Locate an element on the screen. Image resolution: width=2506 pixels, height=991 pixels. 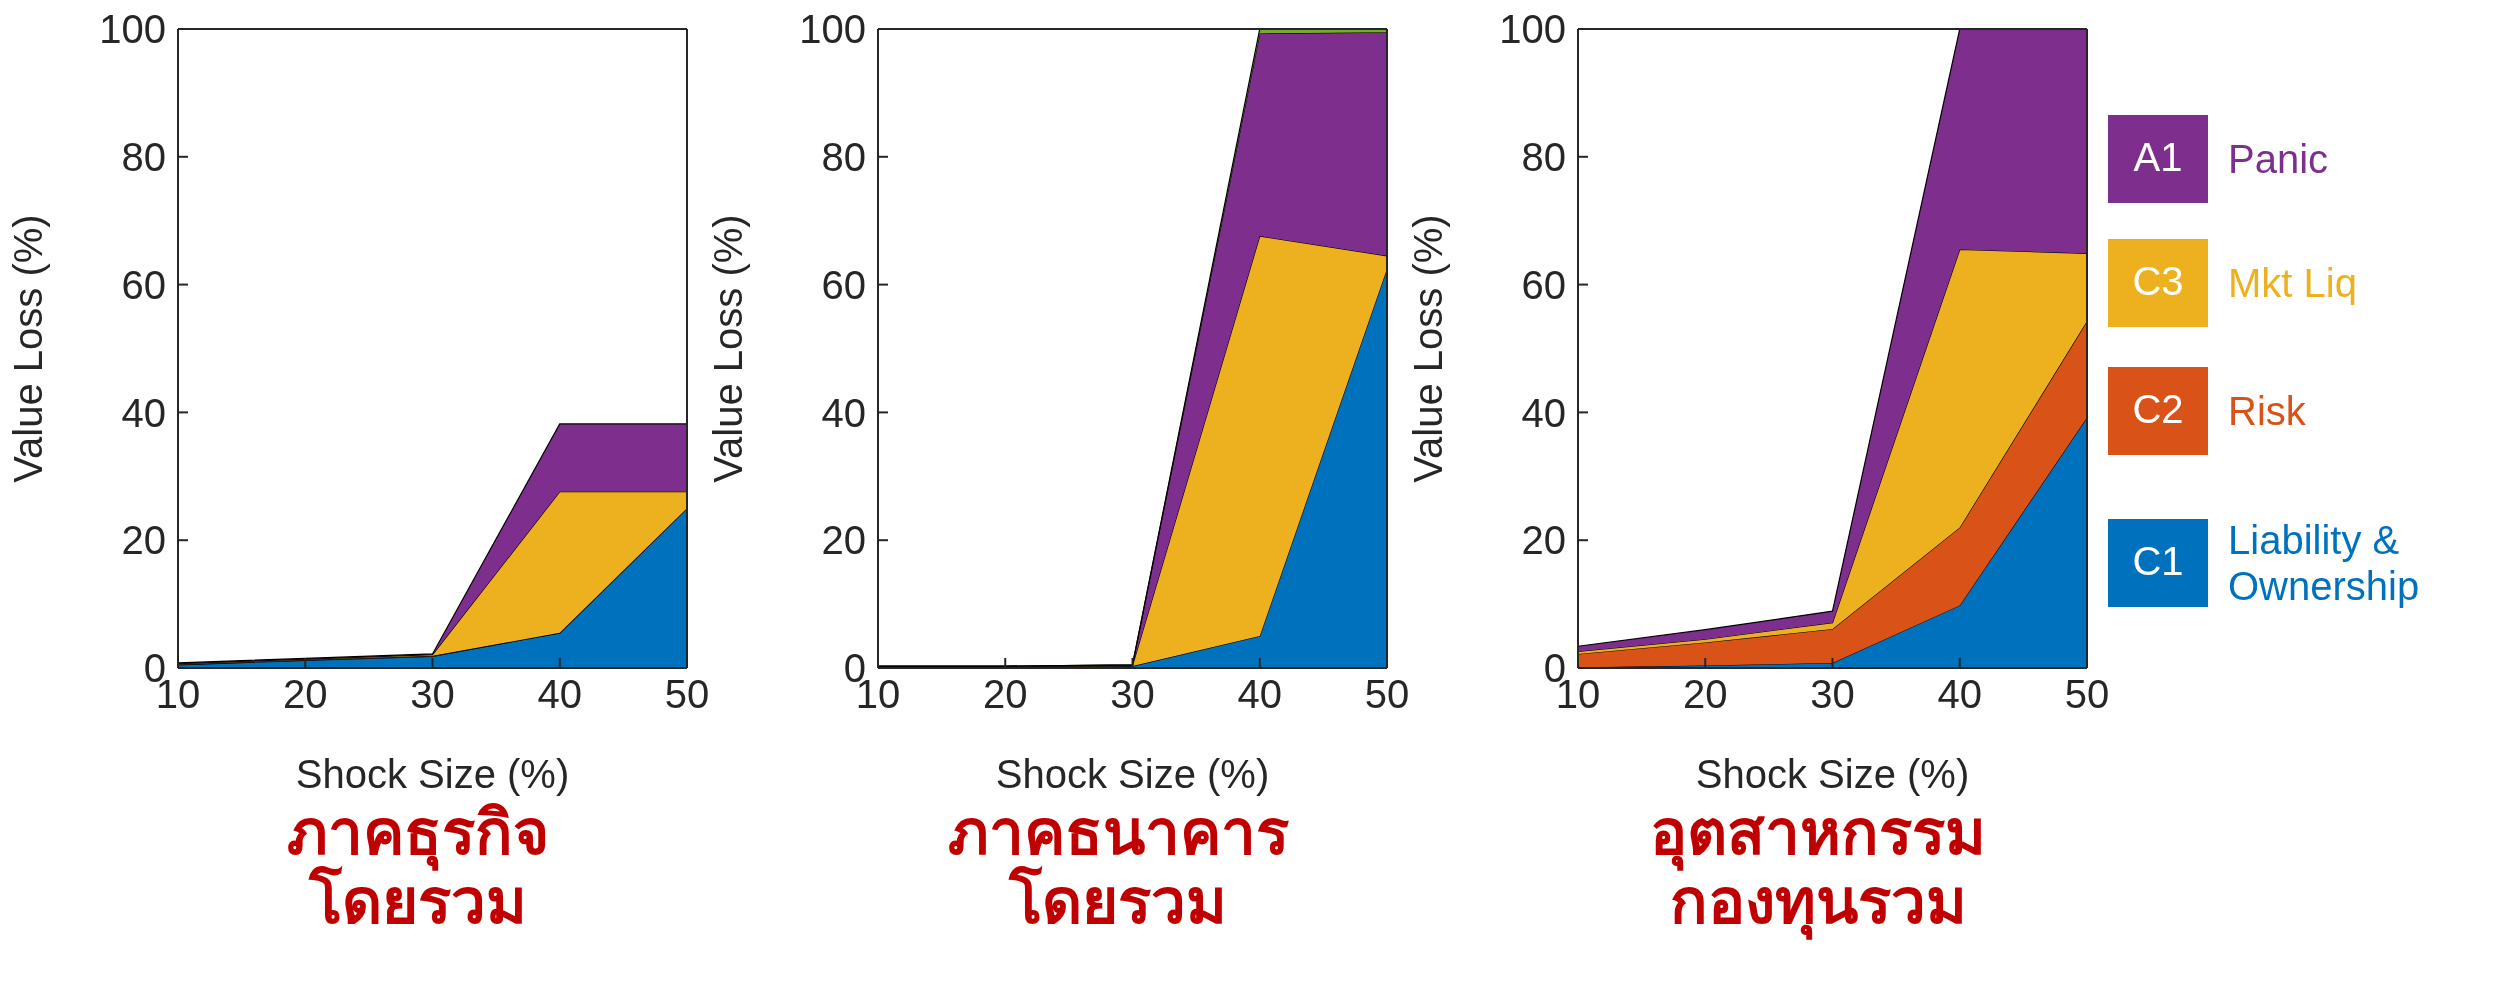
series-label: C2 Risk is located at coordinates (2219, 410).